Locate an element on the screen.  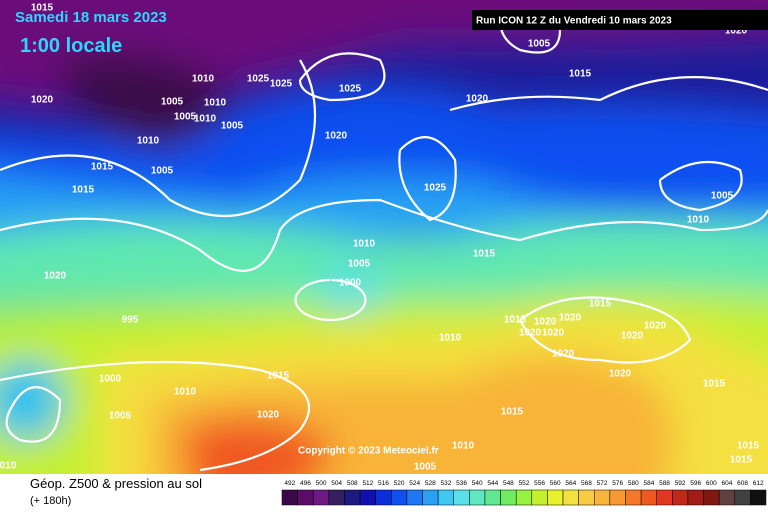
scale-label: 600 is located at coordinates (711, 483).